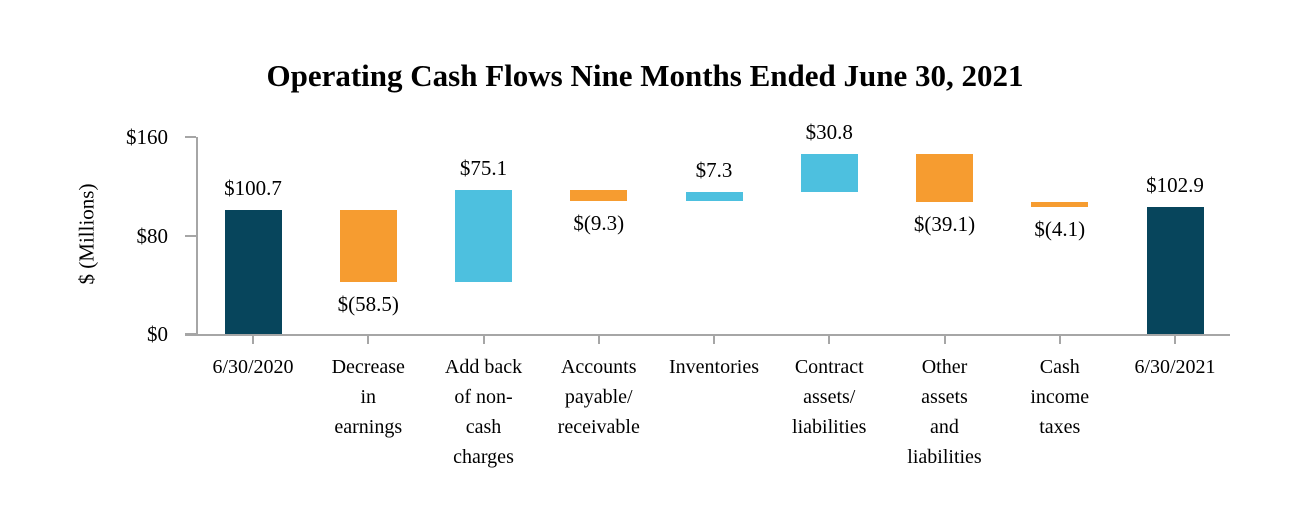 The image size is (1296, 532). What do you see at coordinates (829, 132) in the screenshot?
I see `bar-value-label: $30.8` at bounding box center [829, 132].